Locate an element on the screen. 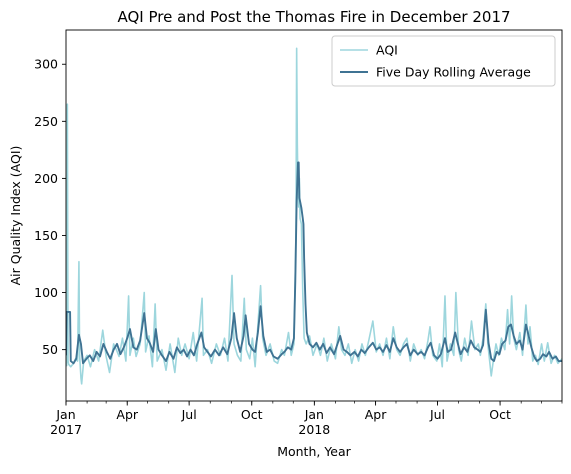 This screenshot has height=474, width=571. legend: AQI Five Day Rolling Average is located at coordinates (443, 61).